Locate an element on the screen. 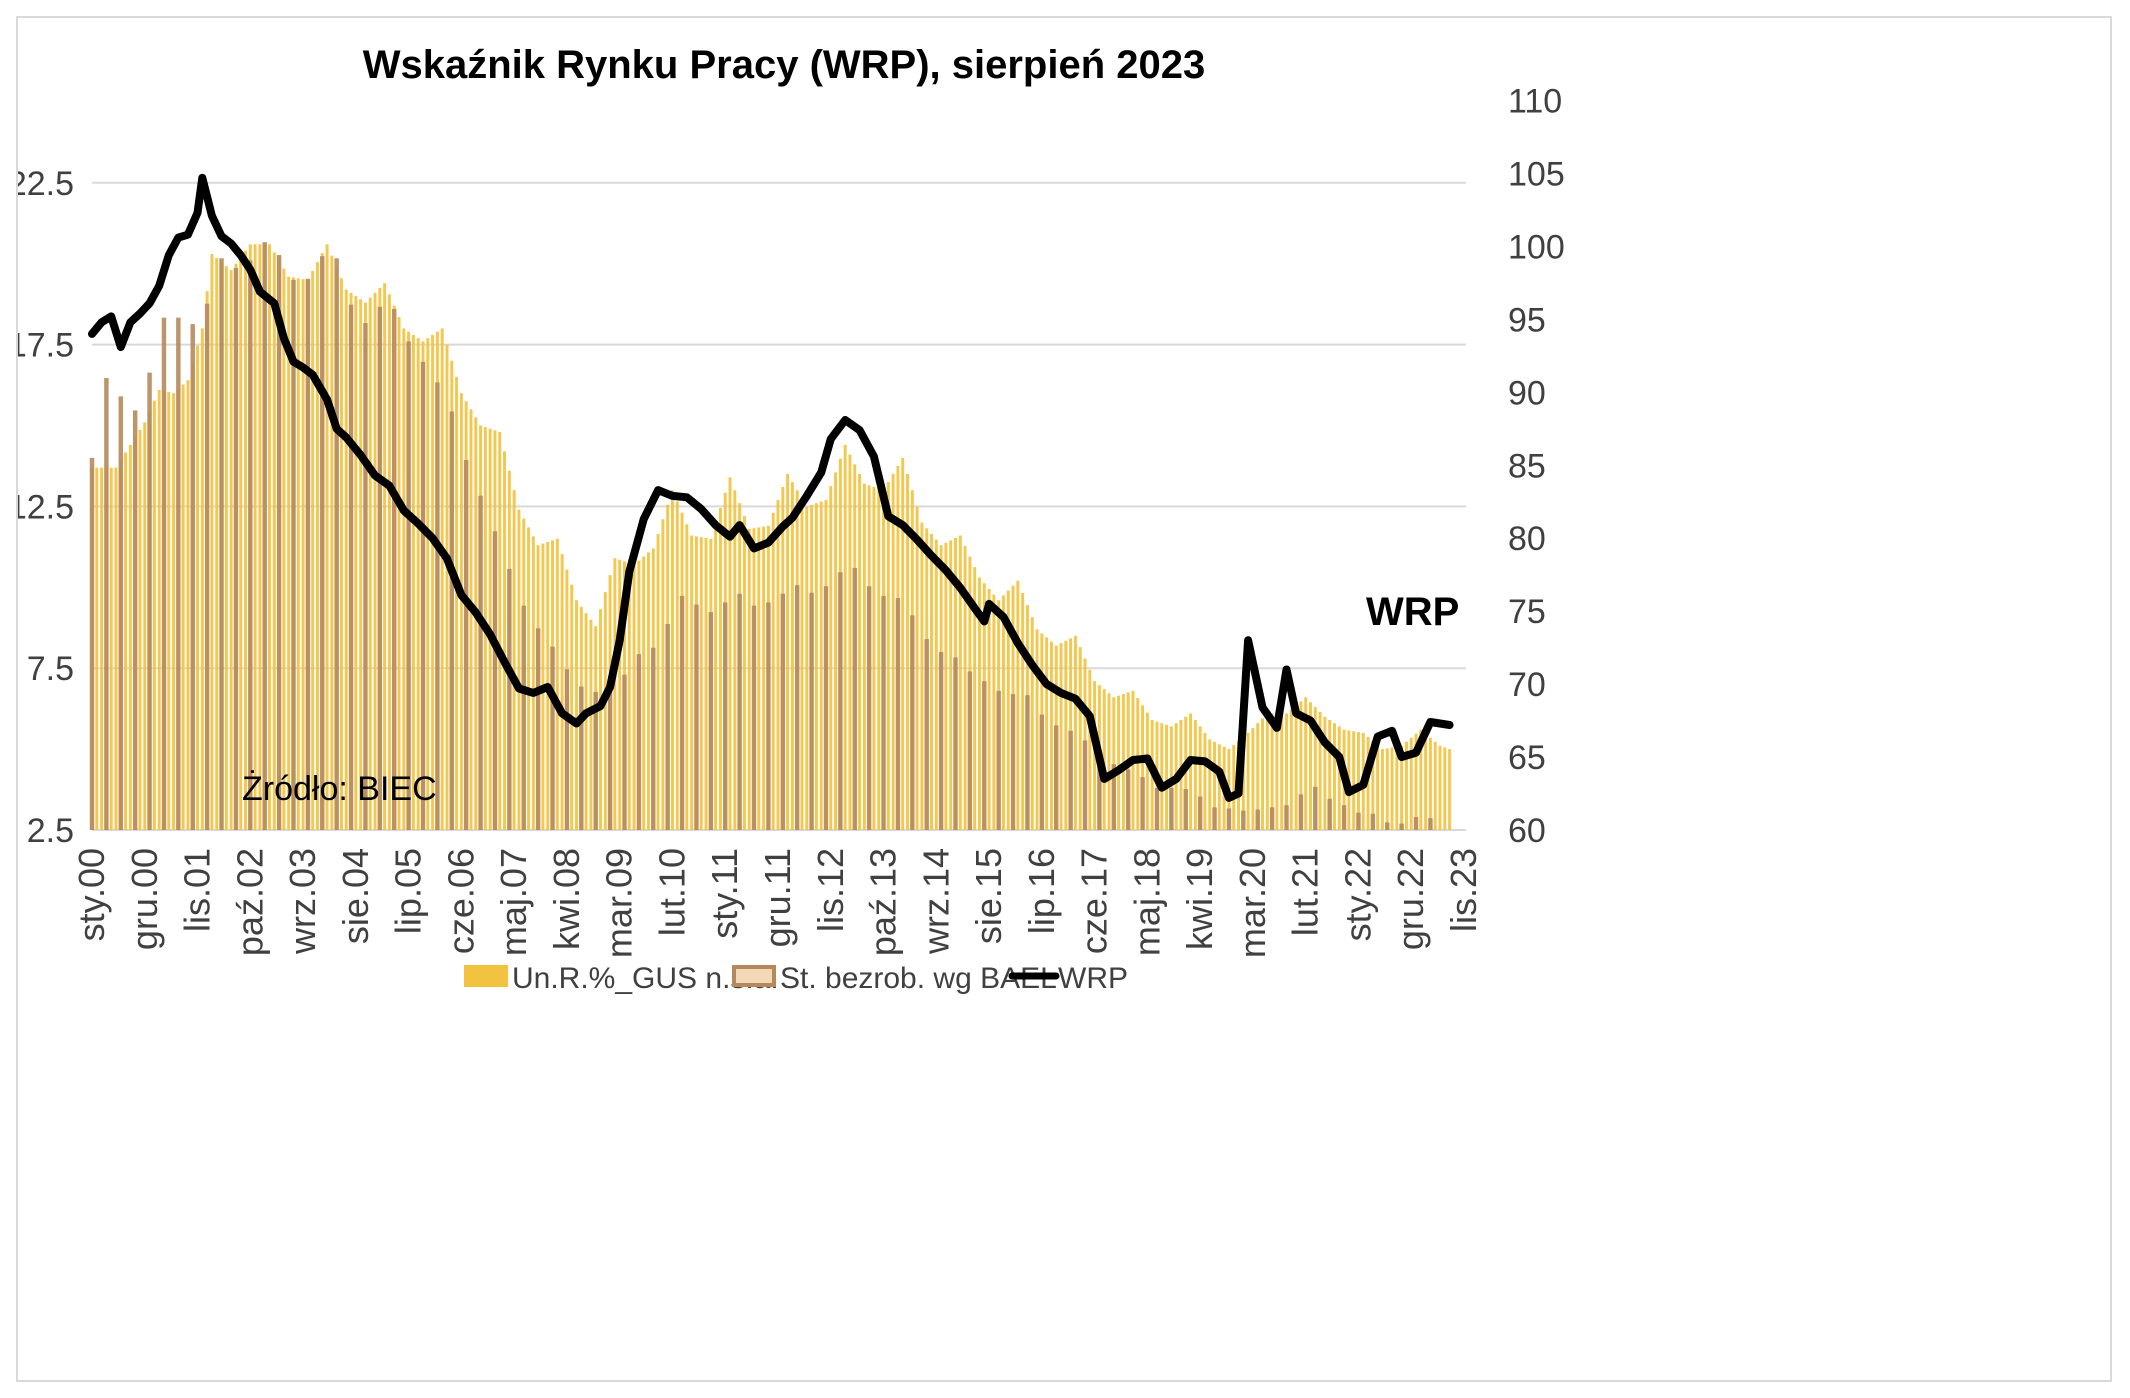 The height and width of the screenshot is (1398, 2130). x-tick-label: lip.05 is located at coordinates (408, 891).